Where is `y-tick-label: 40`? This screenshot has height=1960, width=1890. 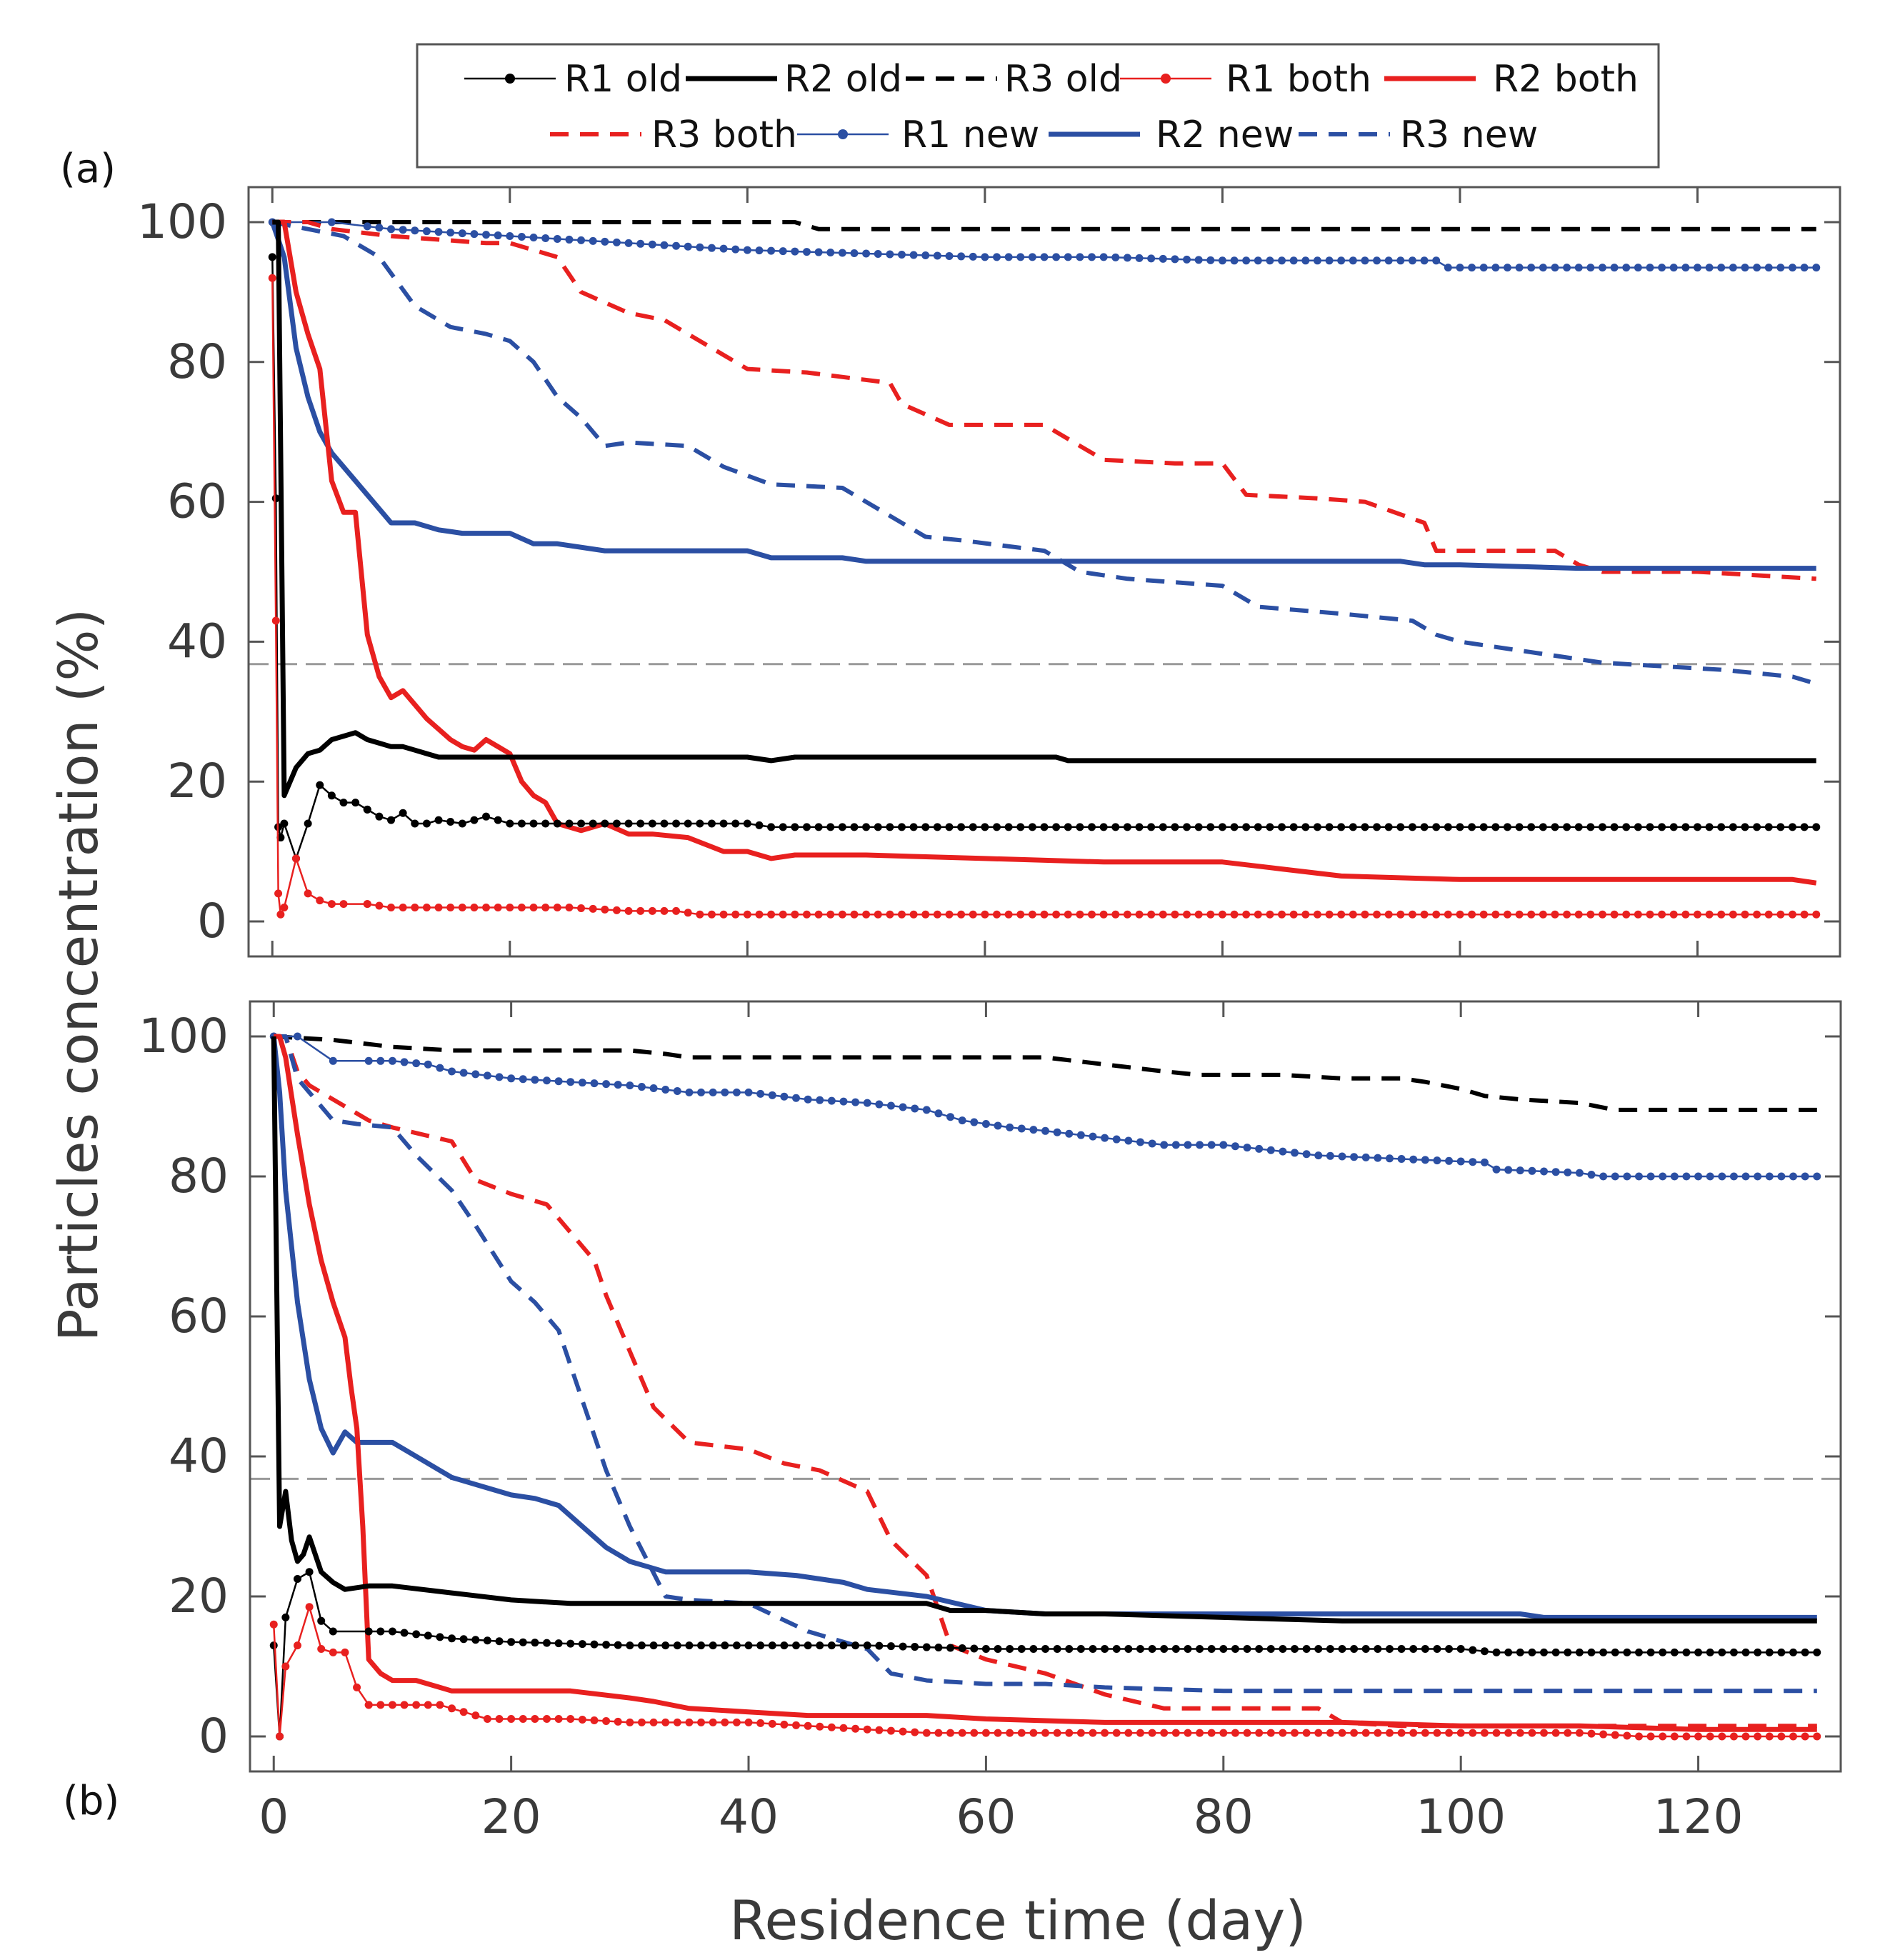 y-tick-label: 40 is located at coordinates (197, 641).